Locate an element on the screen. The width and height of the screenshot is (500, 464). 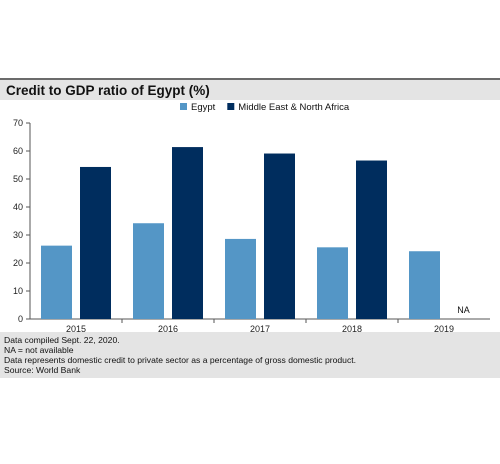
y-tick-label: 10 is located at coordinates (18, 291).